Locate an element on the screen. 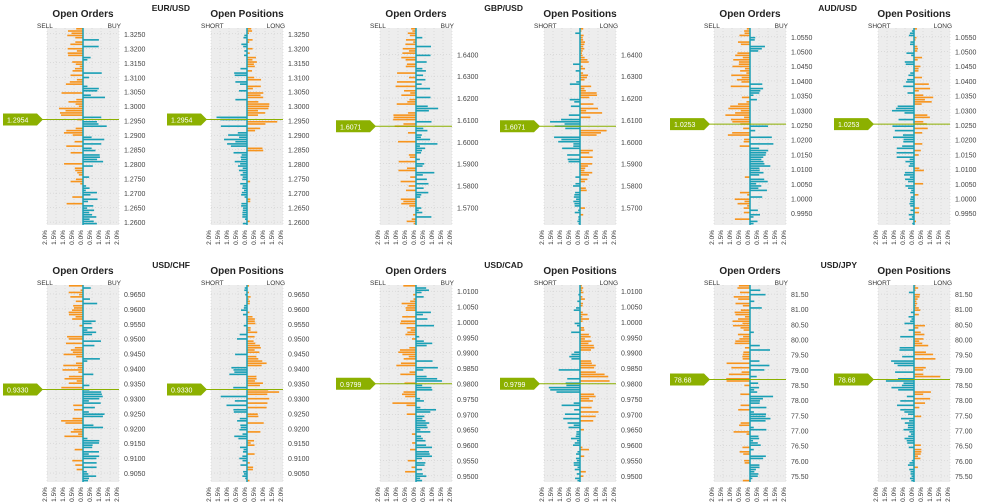 The image size is (1000, 502). price-tag-label: 78.68 is located at coordinates (847, 381).